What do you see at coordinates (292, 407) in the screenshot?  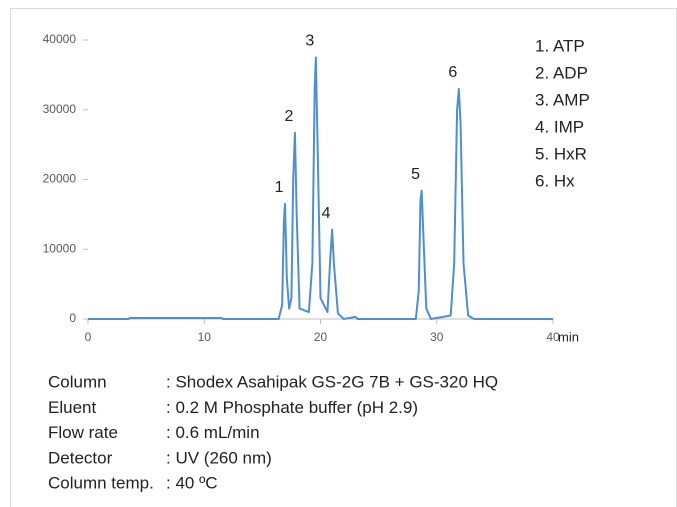 I see `condition-value: : 0.2 M Phosphate buffer (pH 2.9)` at bounding box center [292, 407].